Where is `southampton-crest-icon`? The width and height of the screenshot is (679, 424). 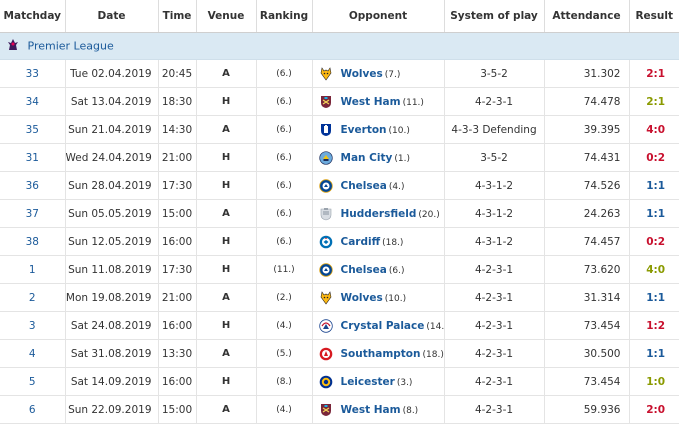
southampton-crest-icon is located at coordinates (326, 354).